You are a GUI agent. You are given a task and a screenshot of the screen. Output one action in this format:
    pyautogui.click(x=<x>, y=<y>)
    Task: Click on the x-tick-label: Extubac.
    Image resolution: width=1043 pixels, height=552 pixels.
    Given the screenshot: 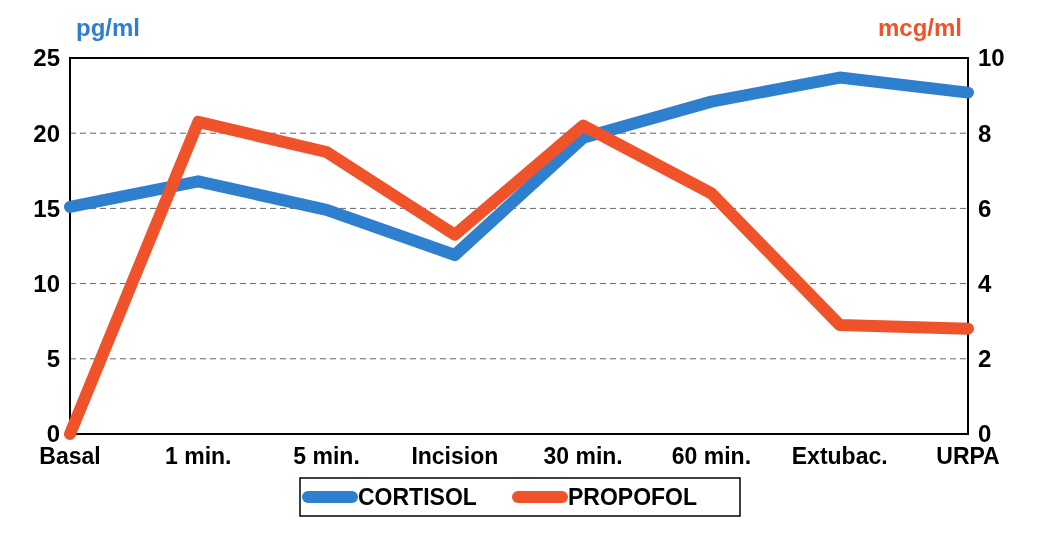 What is the action you would take?
    pyautogui.click(x=839, y=456)
    